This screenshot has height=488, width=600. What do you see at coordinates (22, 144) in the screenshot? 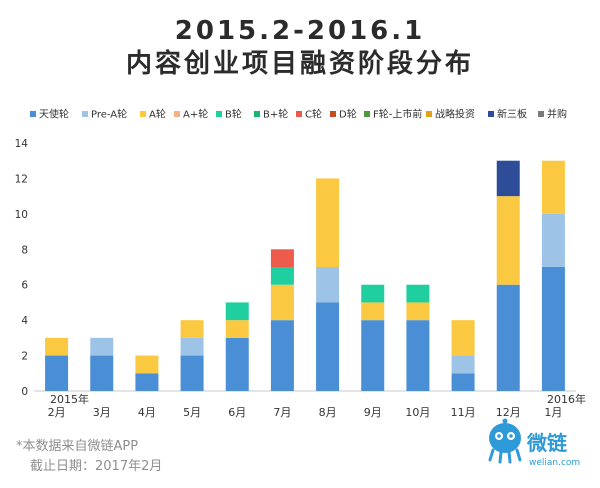
I see `y-tick-label: 14` at bounding box center [22, 144].